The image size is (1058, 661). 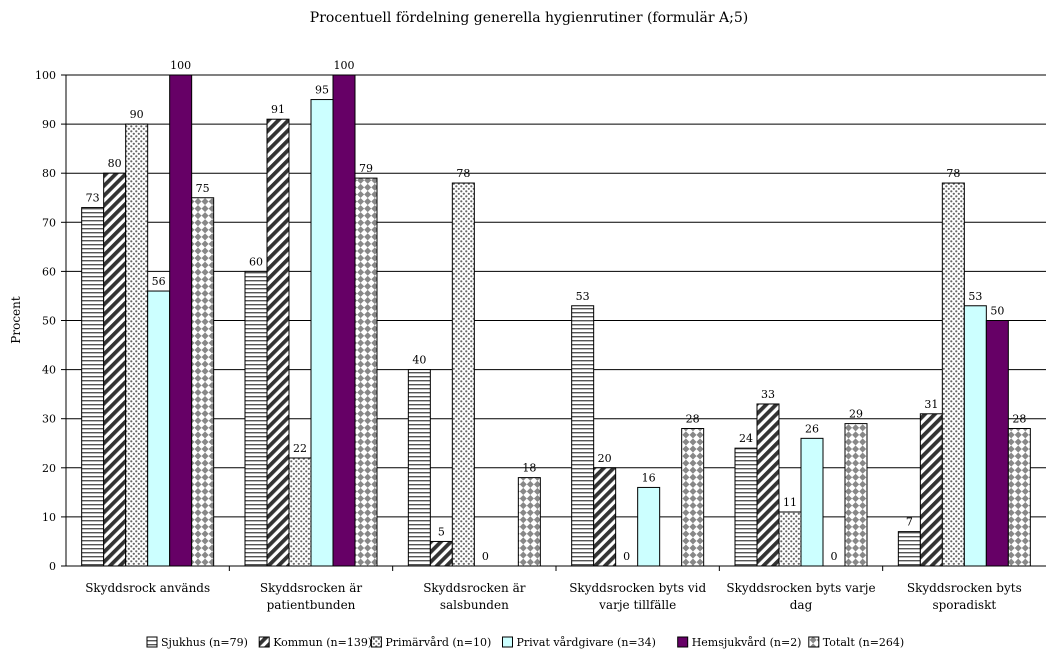 What do you see at coordinates (419, 360) in the screenshot?
I see `data-label: 40` at bounding box center [419, 360].